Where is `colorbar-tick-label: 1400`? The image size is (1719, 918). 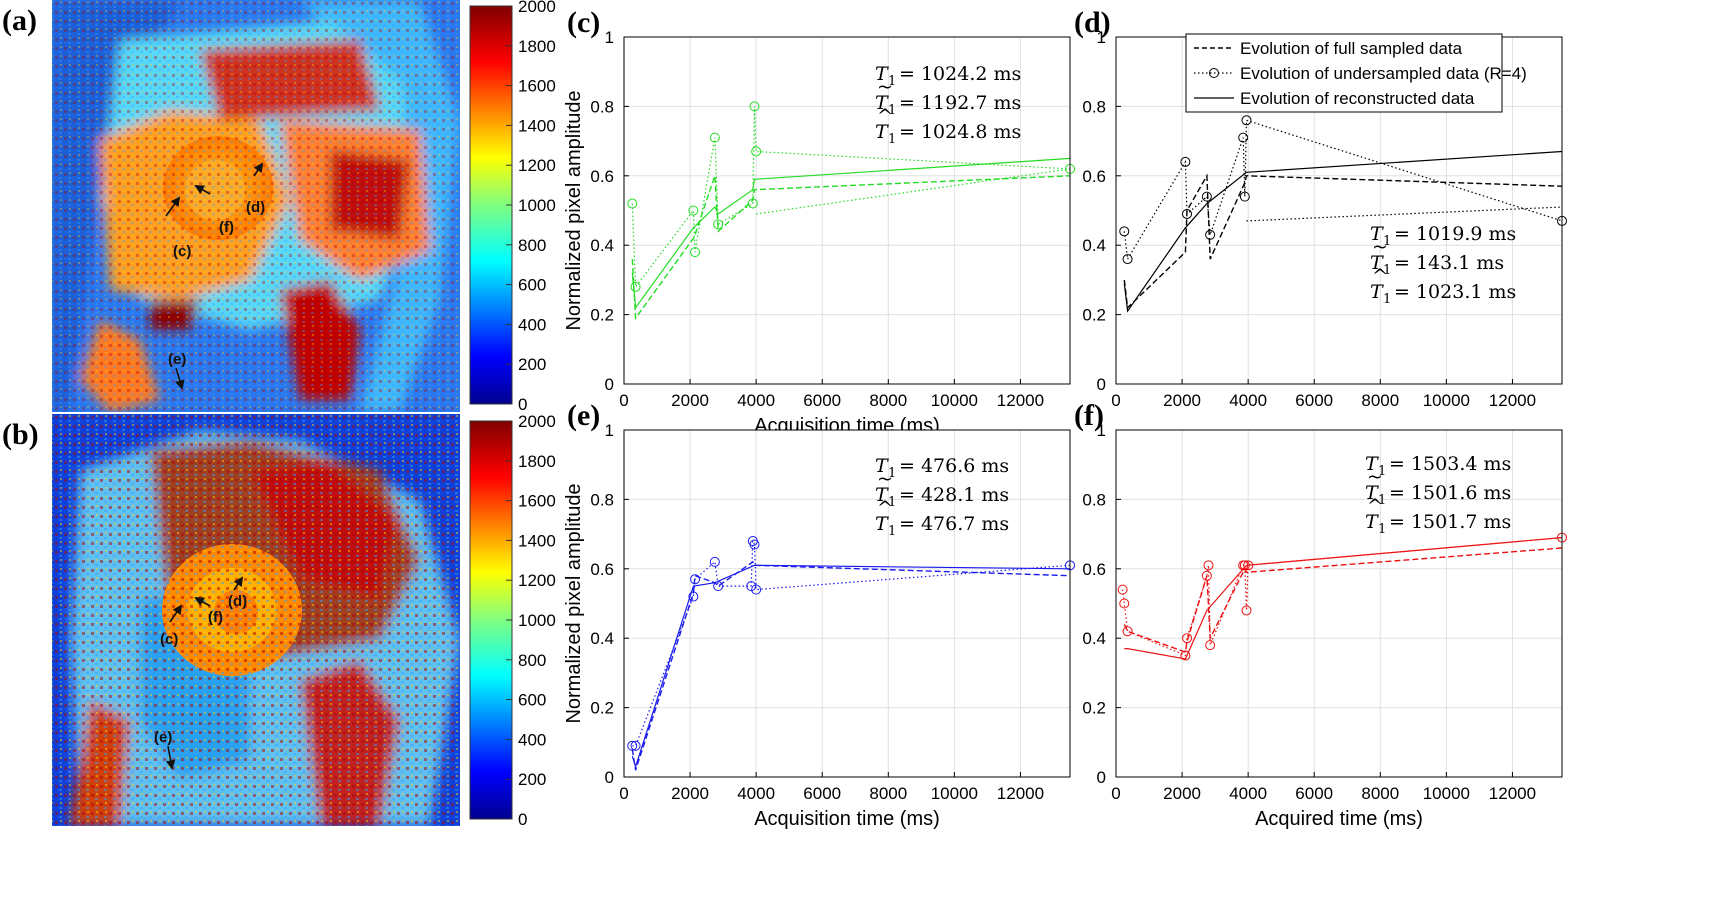 colorbar-tick-label: 1400 is located at coordinates (537, 540).